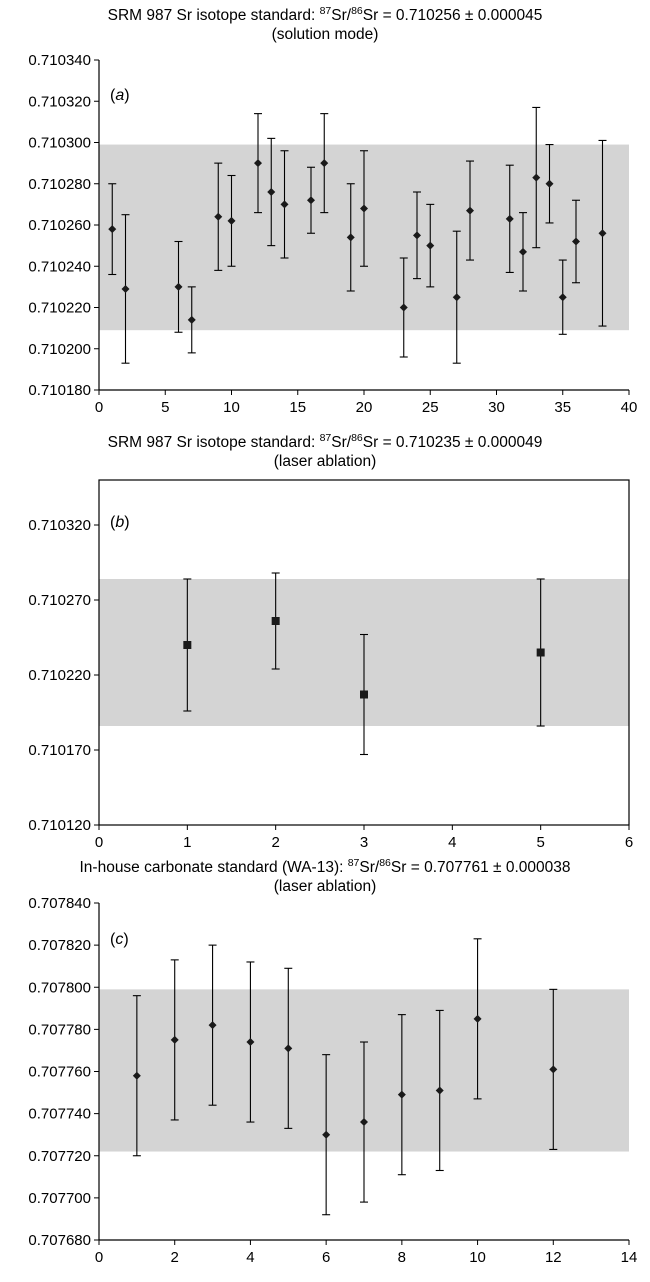 The width and height of the screenshot is (650, 1282). What do you see at coordinates (59, 600) in the screenshot?
I see `y-tick-label: 0.710270` at bounding box center [59, 600].